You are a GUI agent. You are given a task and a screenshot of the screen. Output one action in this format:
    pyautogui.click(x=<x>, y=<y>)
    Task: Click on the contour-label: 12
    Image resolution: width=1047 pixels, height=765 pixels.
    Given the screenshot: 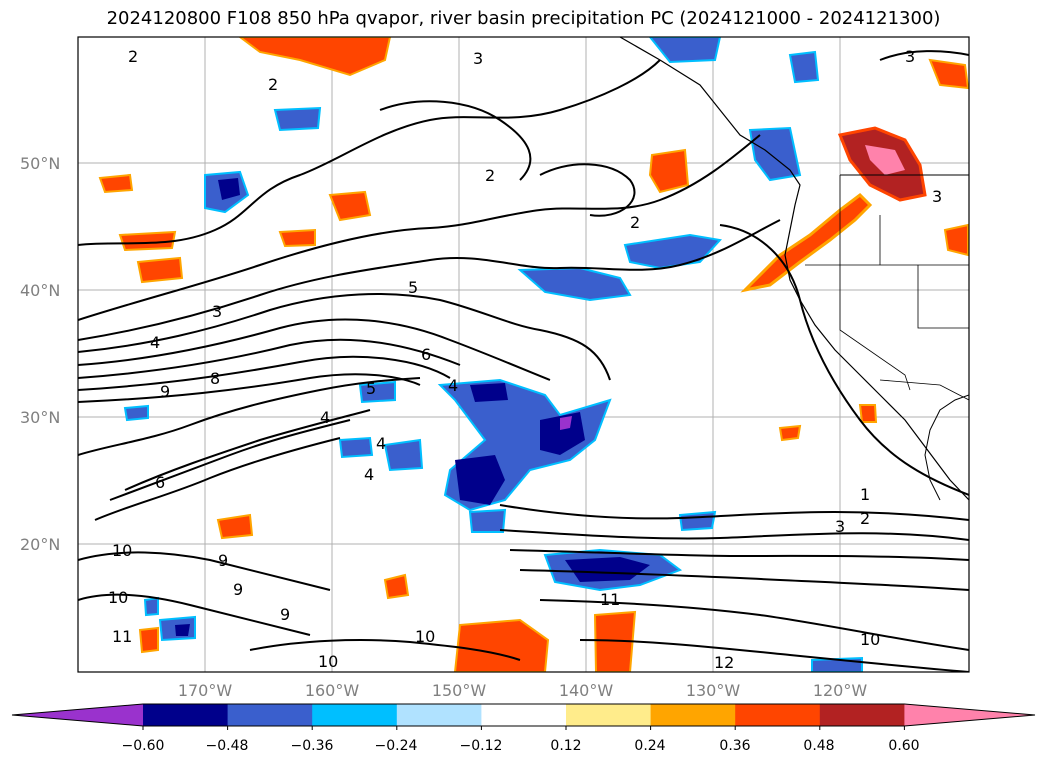 What is the action you would take?
    pyautogui.click(x=724, y=662)
    